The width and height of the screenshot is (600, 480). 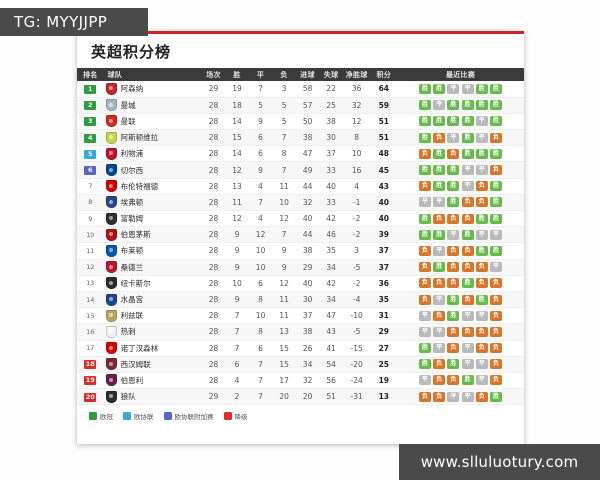 What do you see at coordinates (300, 186) in the screenshot?
I see `table-row: 7 布伦特福德 28 13 4 11 44 40 4 43 负胜胜平负胜` at bounding box center [300, 186].